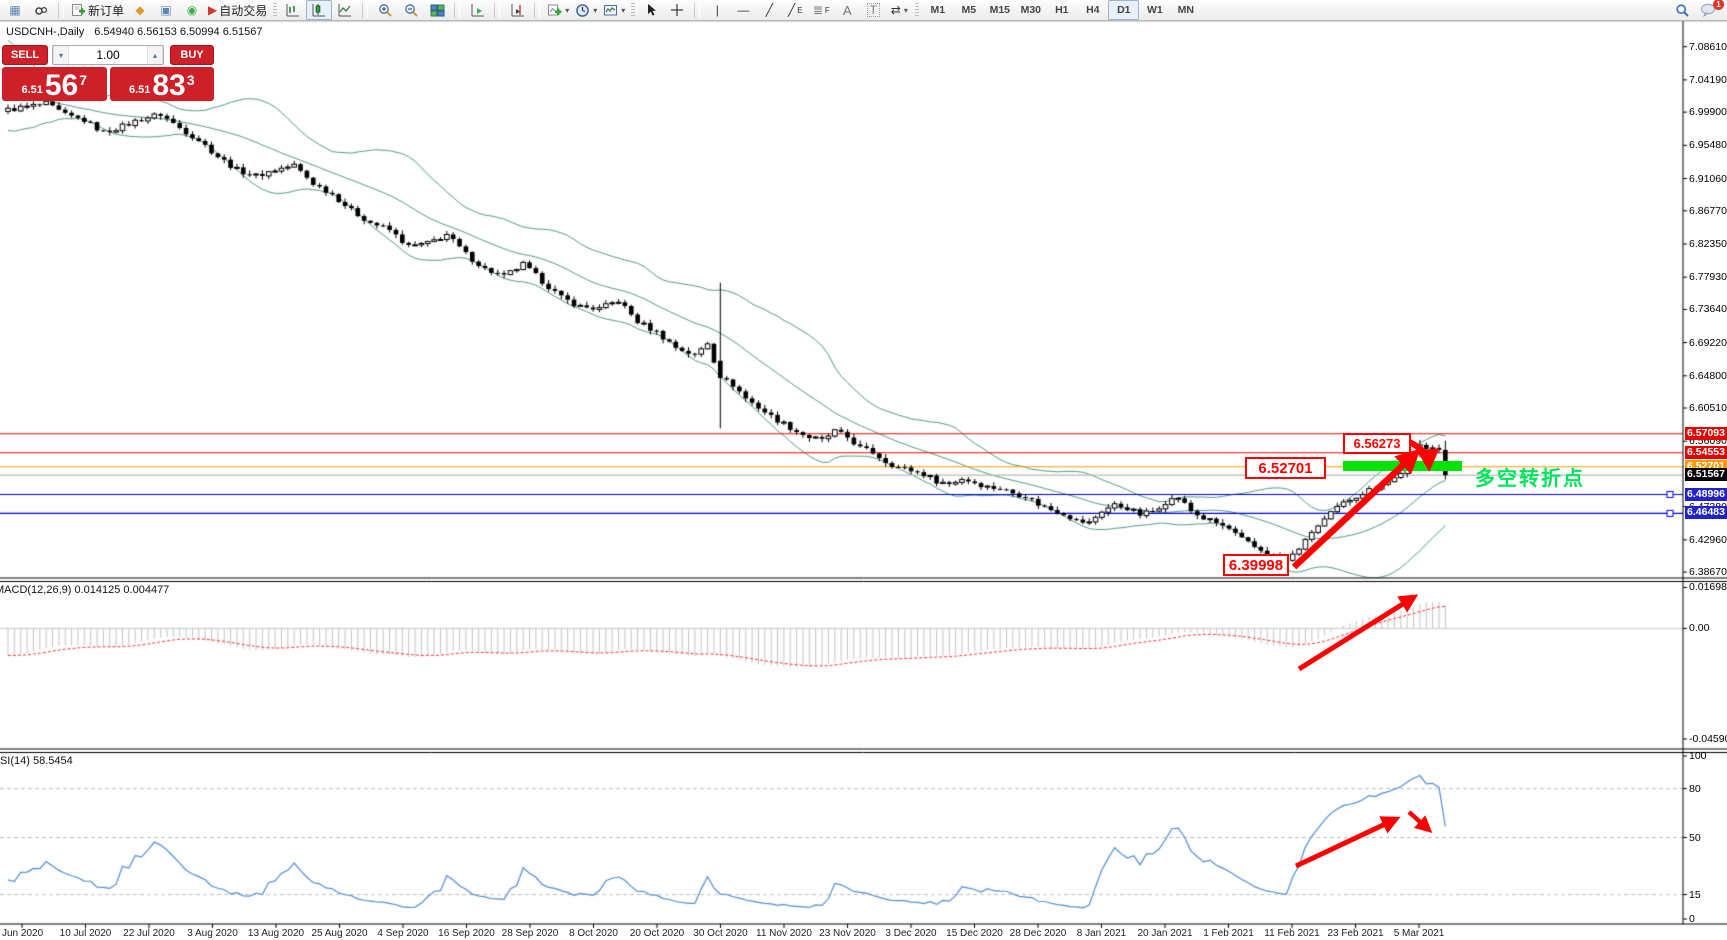 The width and height of the screenshot is (1727, 940). I want to click on autotrade-button: ▶ 自动交易, so click(237, 10).